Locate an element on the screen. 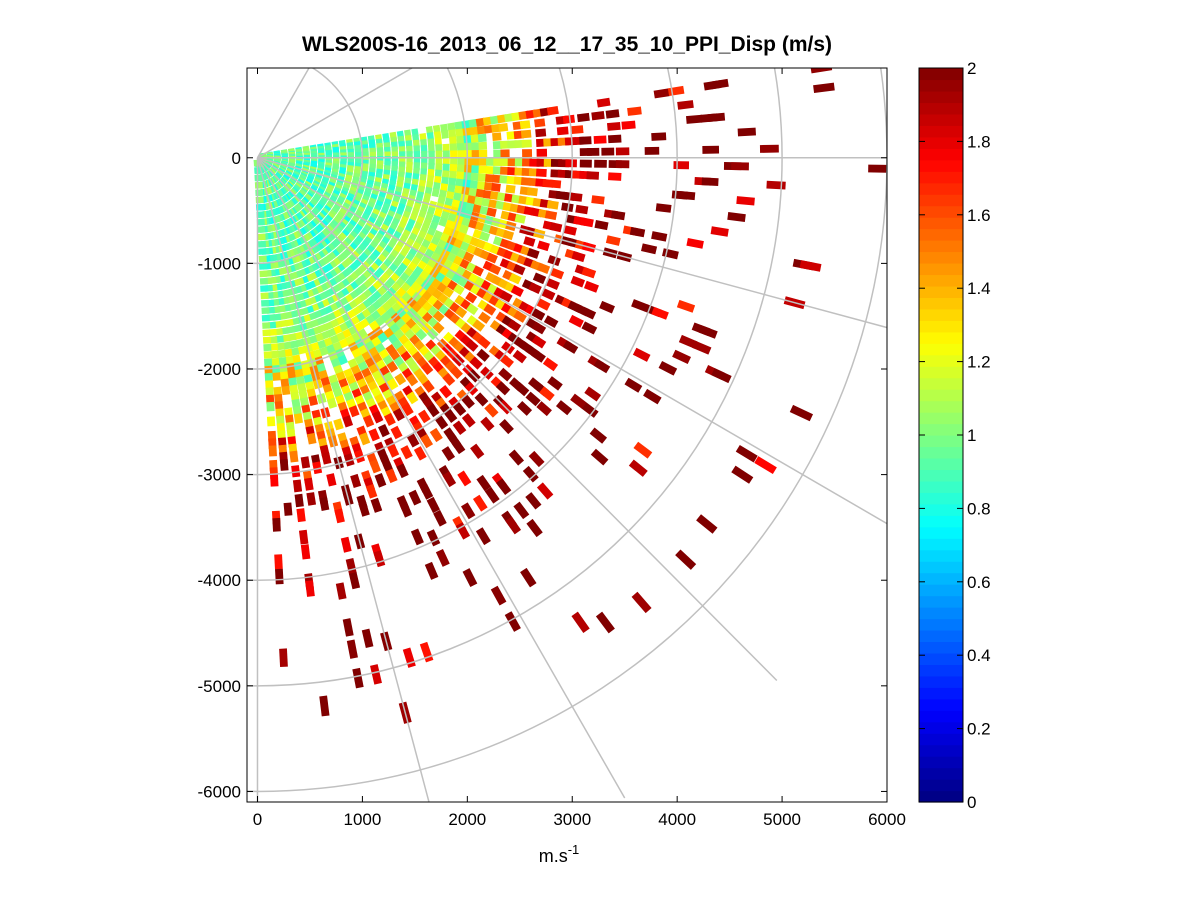 This screenshot has width=1201, height=901. y-tick-label: -1000 is located at coordinates (219, 263).